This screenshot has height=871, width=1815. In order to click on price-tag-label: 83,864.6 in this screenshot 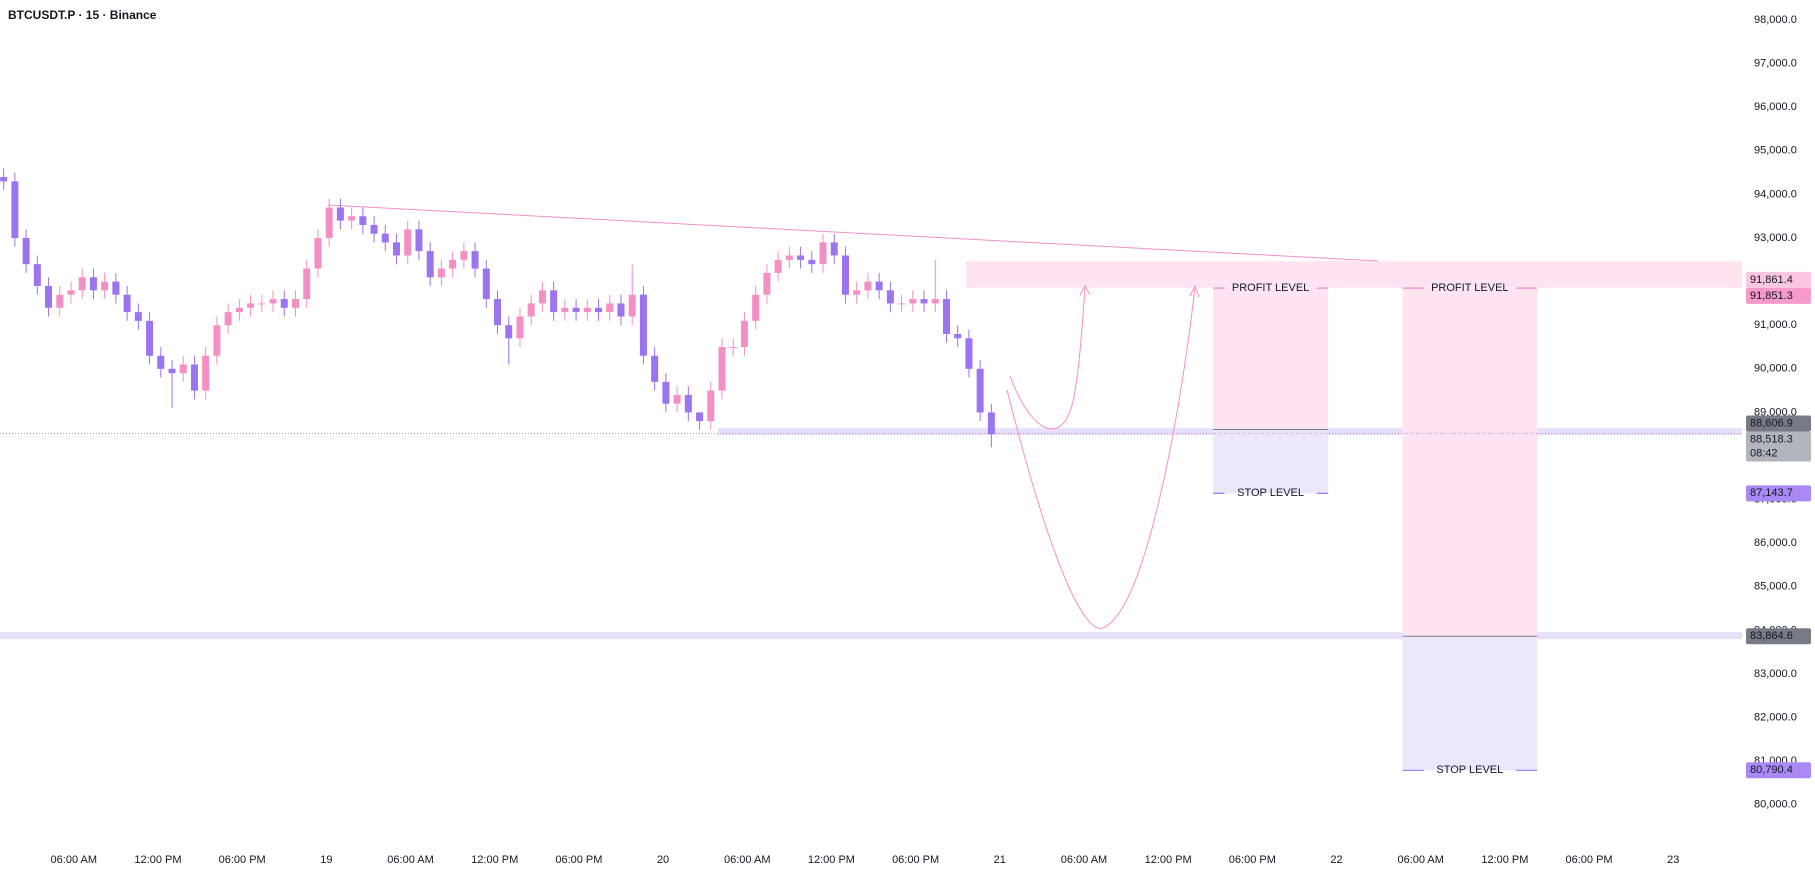, I will do `click(1771, 636)`.